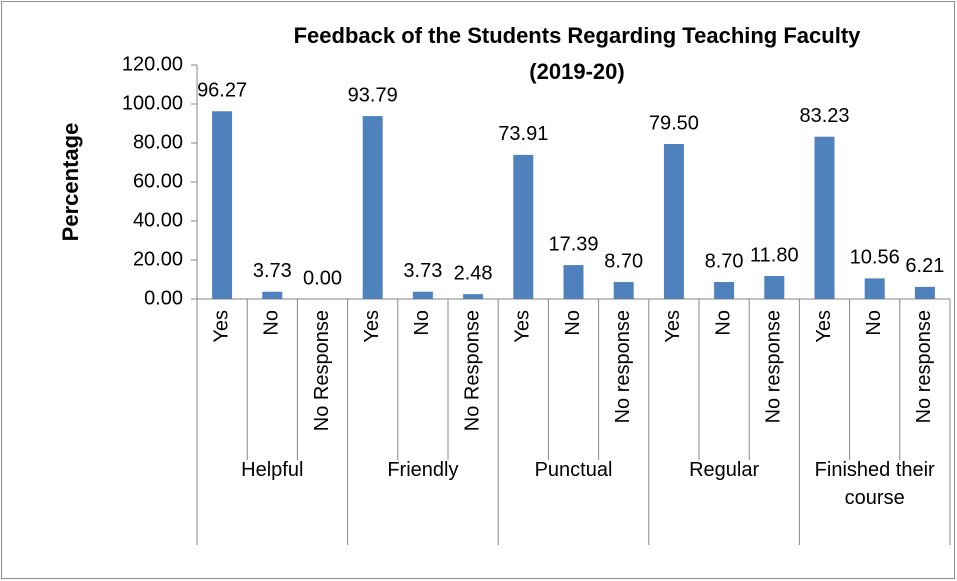 This screenshot has height=581, width=957. Describe the element at coordinates (573, 244) in the screenshot. I see `data-label: 17.39` at that location.